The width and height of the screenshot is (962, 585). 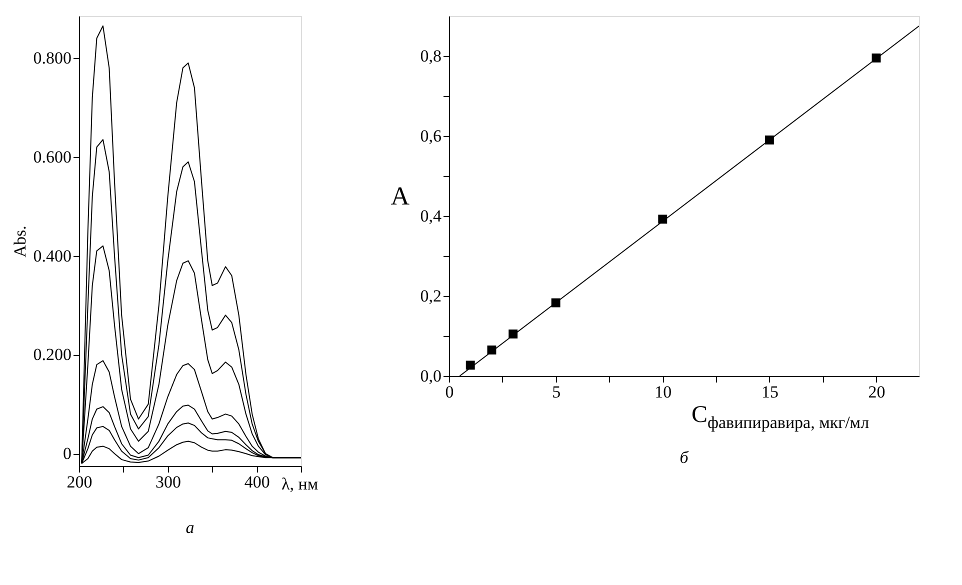 I want to click on y-tick-label: 0,0, so click(x=431, y=376).